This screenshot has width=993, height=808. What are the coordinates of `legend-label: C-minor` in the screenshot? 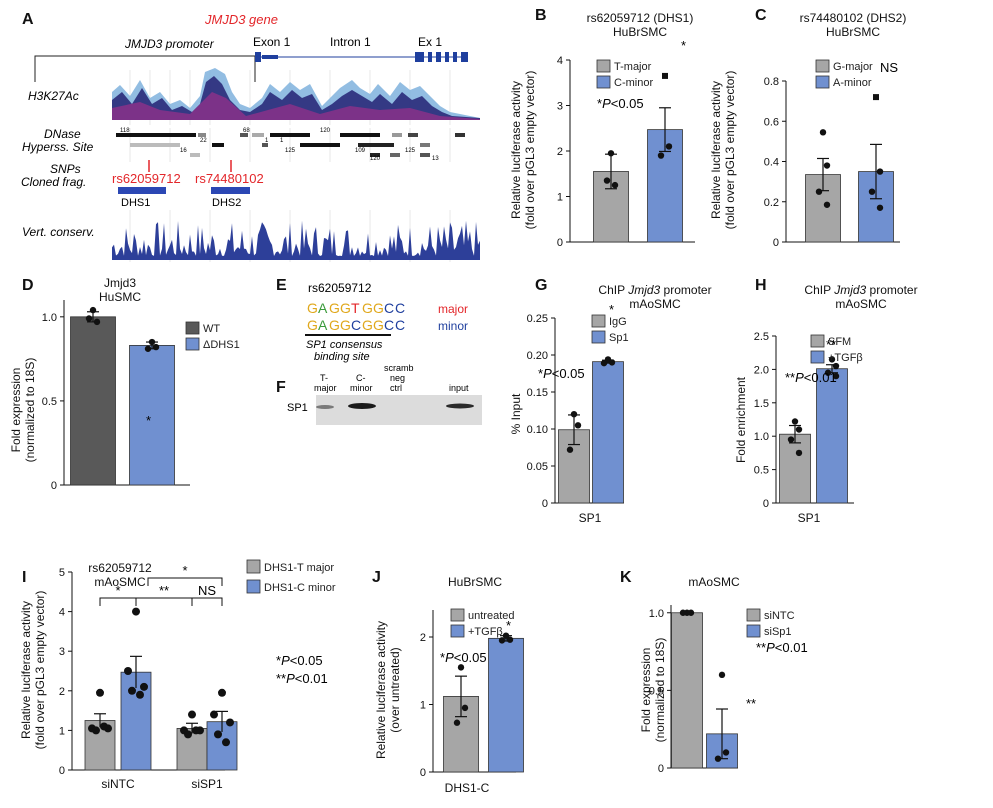 It's located at (633, 83).